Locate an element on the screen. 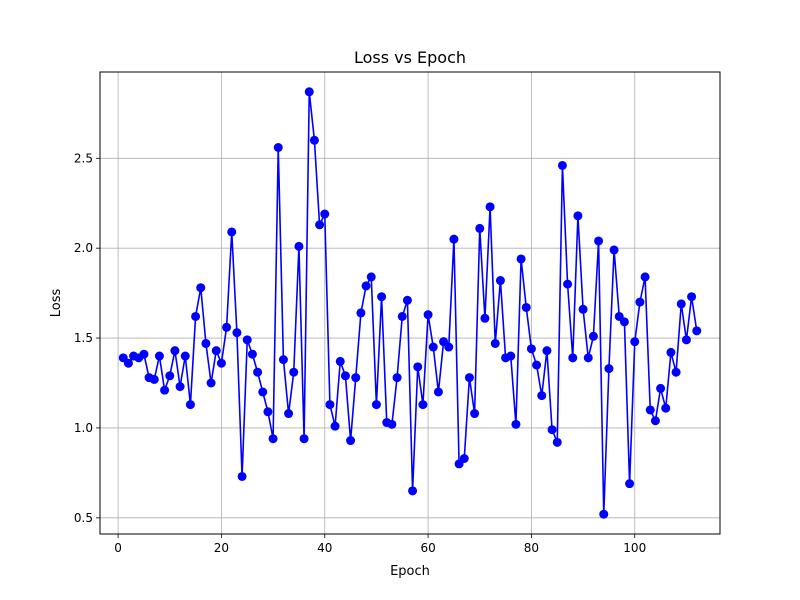 The image size is (800, 600). x-axis-ticks: 0 20 40 60 80 100 is located at coordinates (380, 544).